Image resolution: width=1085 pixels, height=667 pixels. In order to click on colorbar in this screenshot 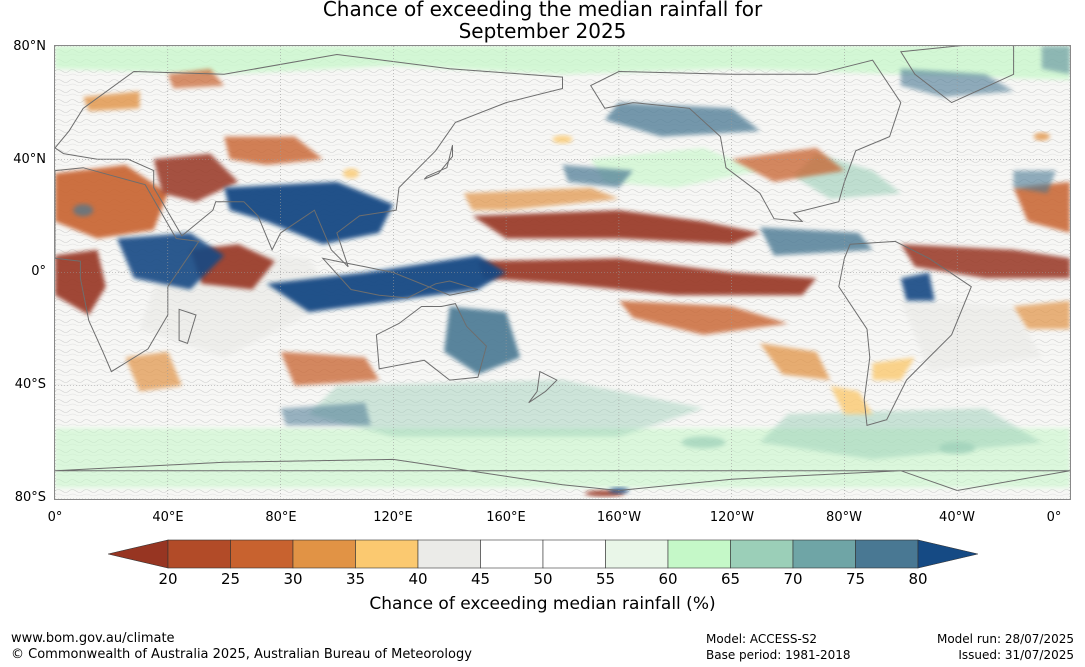, I will do `click(543, 554)`.